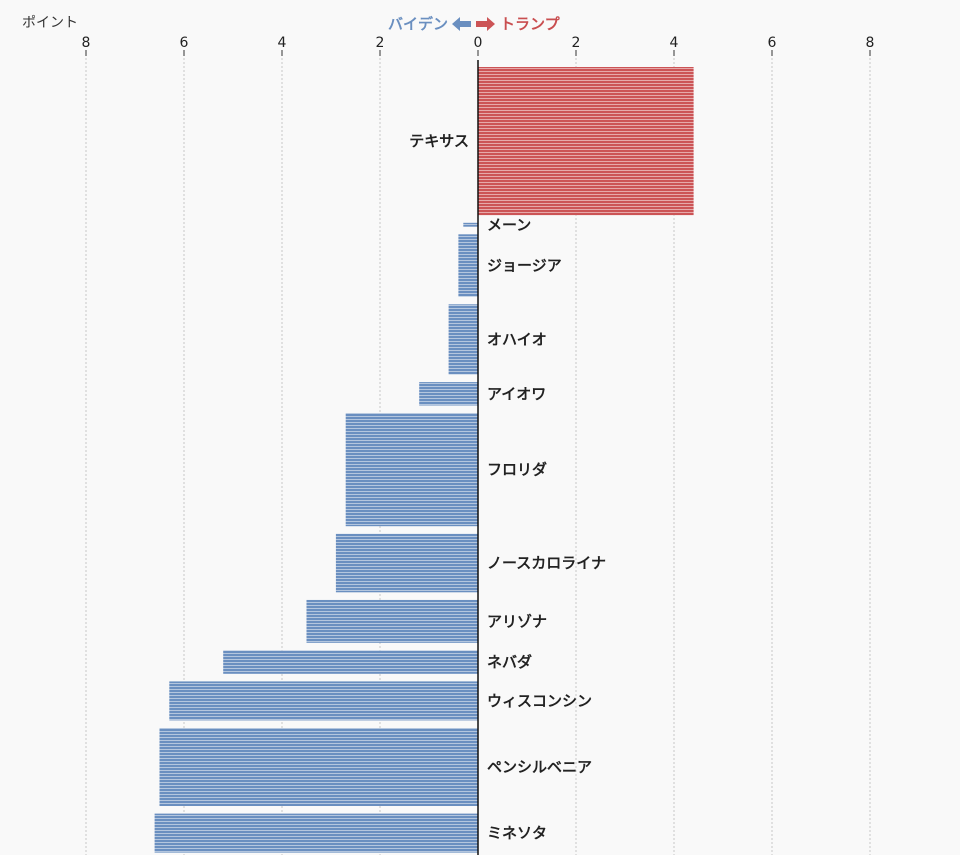 The image size is (960, 855). Describe the element at coordinates (478, 43) in the screenshot. I see `tick-label: 0` at that location.